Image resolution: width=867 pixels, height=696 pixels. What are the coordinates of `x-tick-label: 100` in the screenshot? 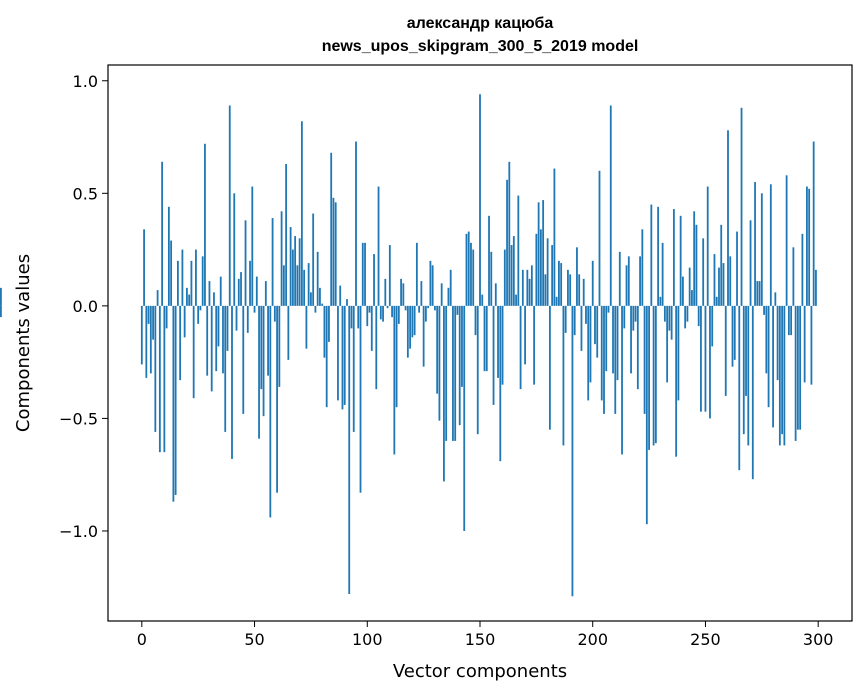 It's located at (367, 639).